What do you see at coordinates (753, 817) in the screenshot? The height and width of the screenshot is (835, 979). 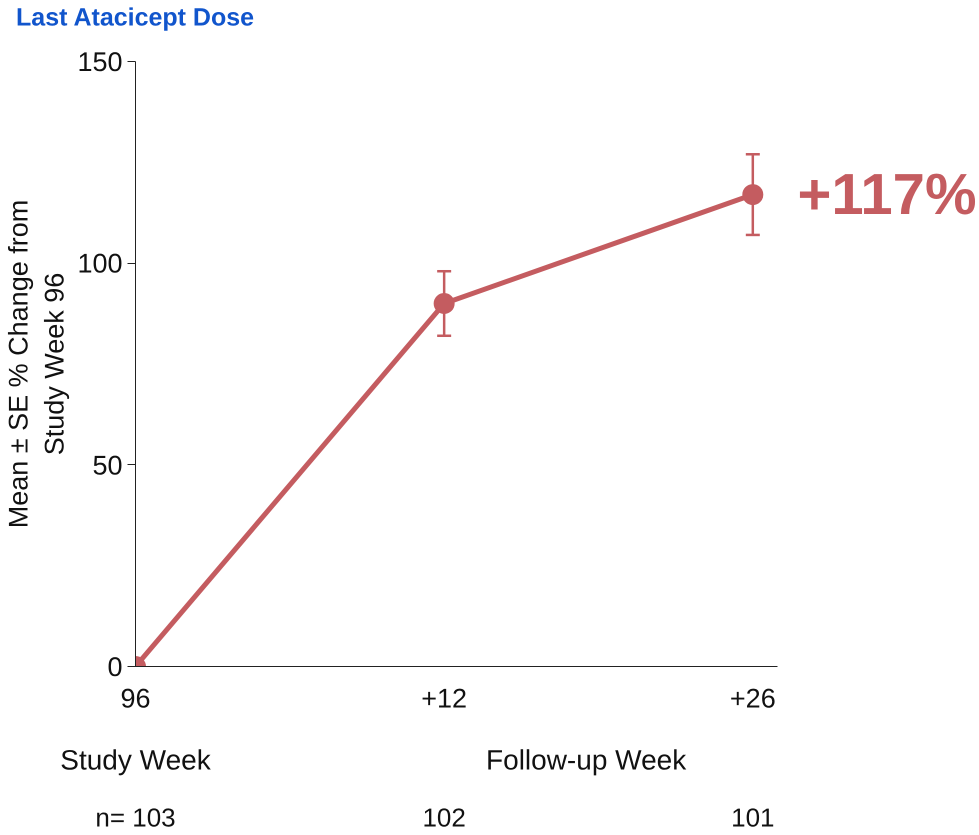 I see `text: 101` at bounding box center [753, 817].